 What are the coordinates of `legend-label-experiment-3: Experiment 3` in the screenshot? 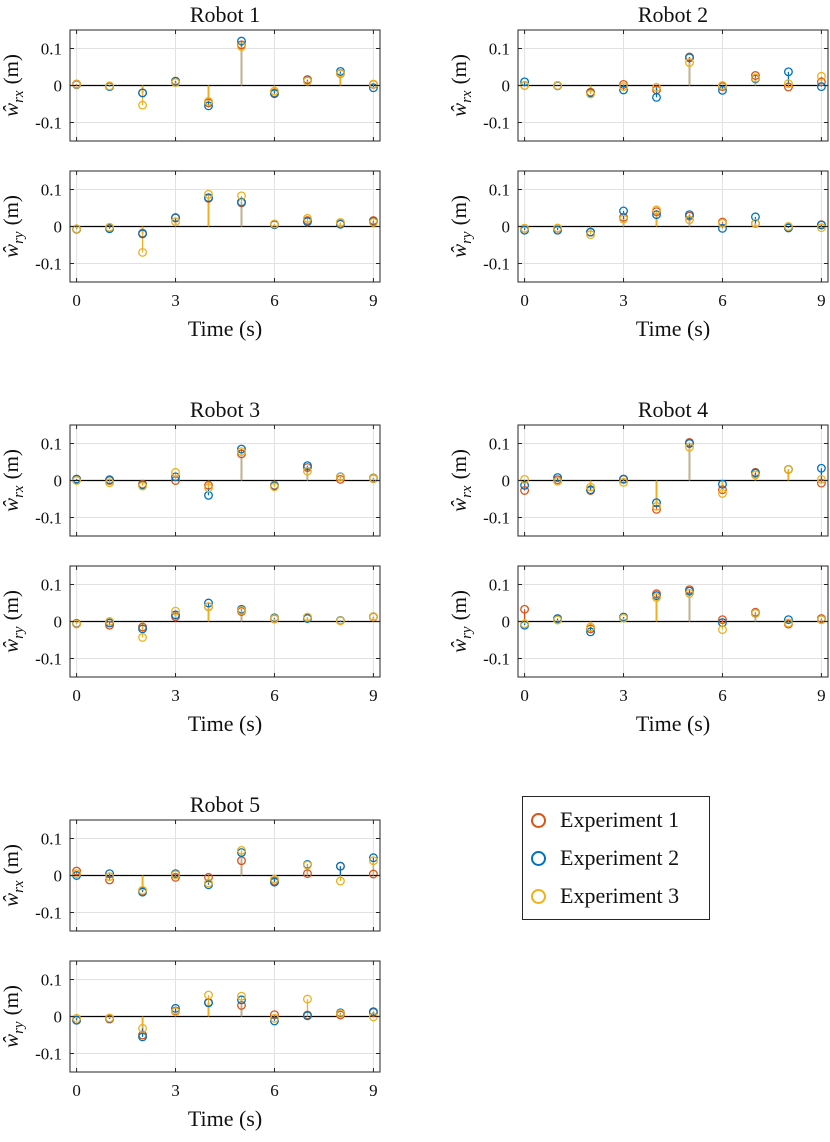 It's located at (620, 895).